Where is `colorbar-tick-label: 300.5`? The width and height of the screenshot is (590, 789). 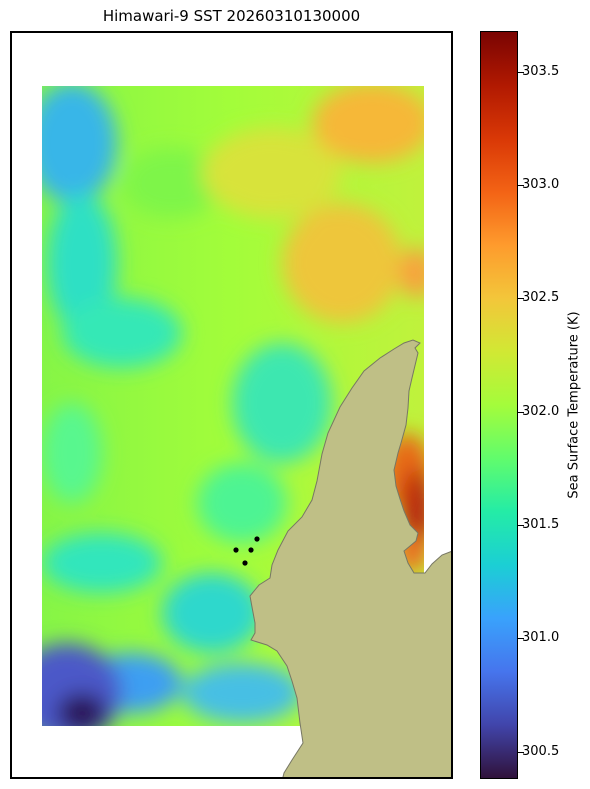
colorbar-tick-label: 300.5 is located at coordinates (541, 751).